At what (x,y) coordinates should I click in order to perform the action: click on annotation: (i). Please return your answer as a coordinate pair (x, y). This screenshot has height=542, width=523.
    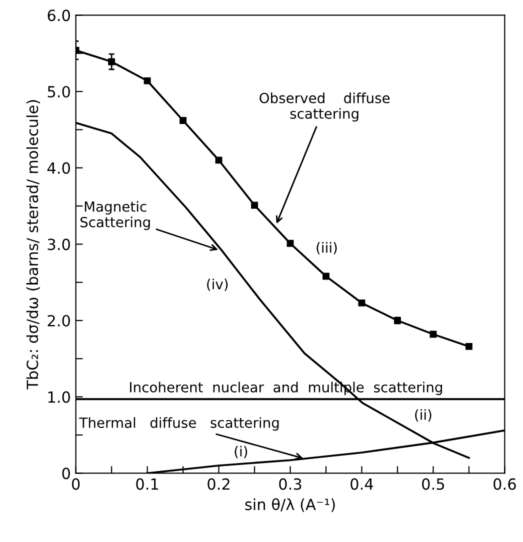
    Looking at the image, I should click on (241, 452).